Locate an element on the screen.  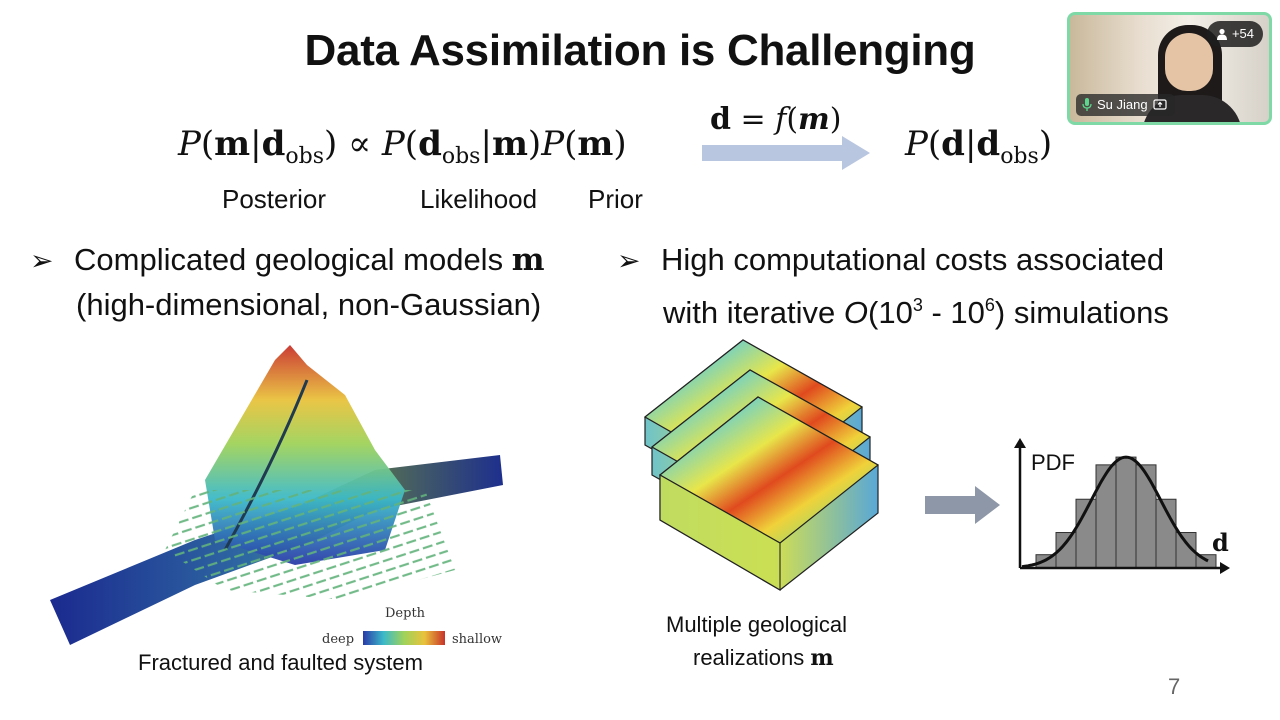
likelihood-label: Likelihood is located at coordinates (479, 199).